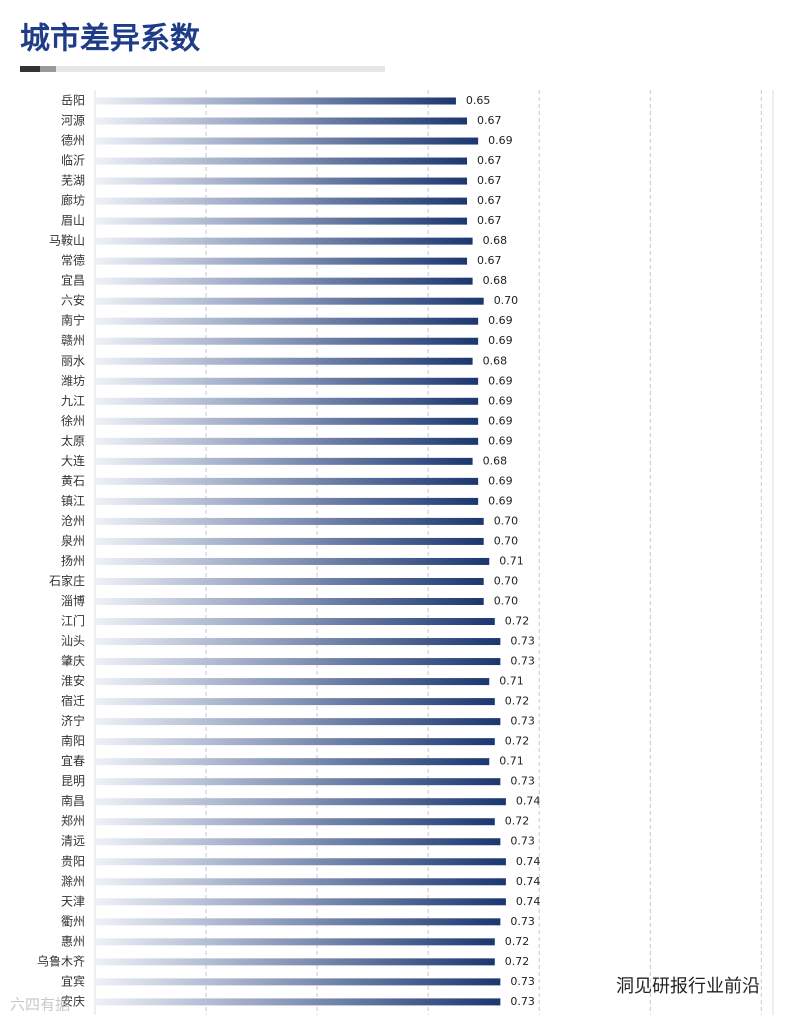 This screenshot has width=785, height=1021. Describe the element at coordinates (67, 580) in the screenshot. I see `category-label: 石家庄` at that location.